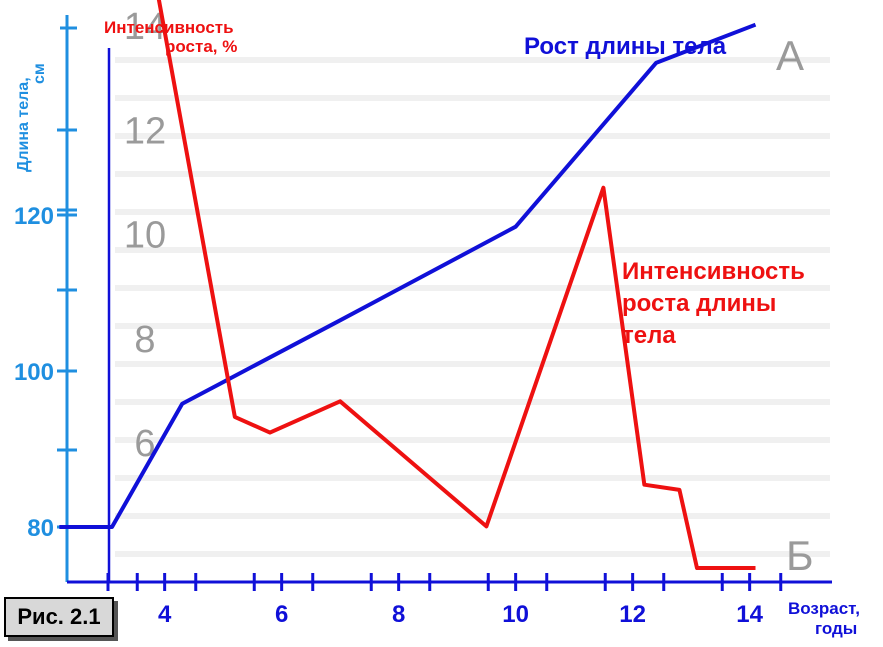 This screenshot has width=883, height=647. Describe the element at coordinates (23, 124) in the screenshot. I see `y-axis-left-label-line1: Длина тела,` at that location.